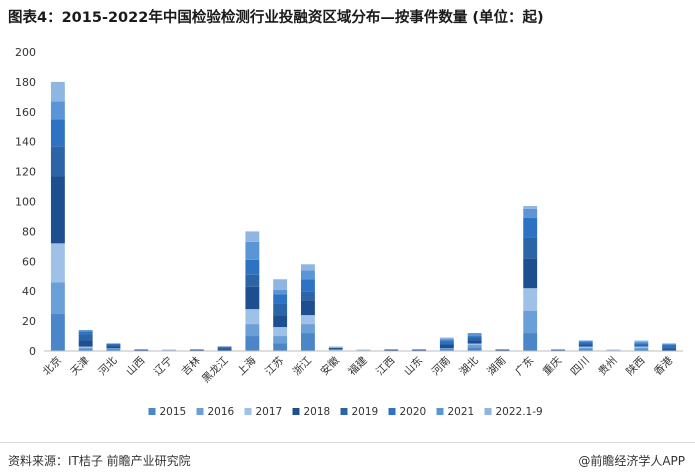 This screenshot has width=695, height=476. What do you see at coordinates (221, 412) in the screenshot?
I see `legend-label: 2016` at bounding box center [221, 412].